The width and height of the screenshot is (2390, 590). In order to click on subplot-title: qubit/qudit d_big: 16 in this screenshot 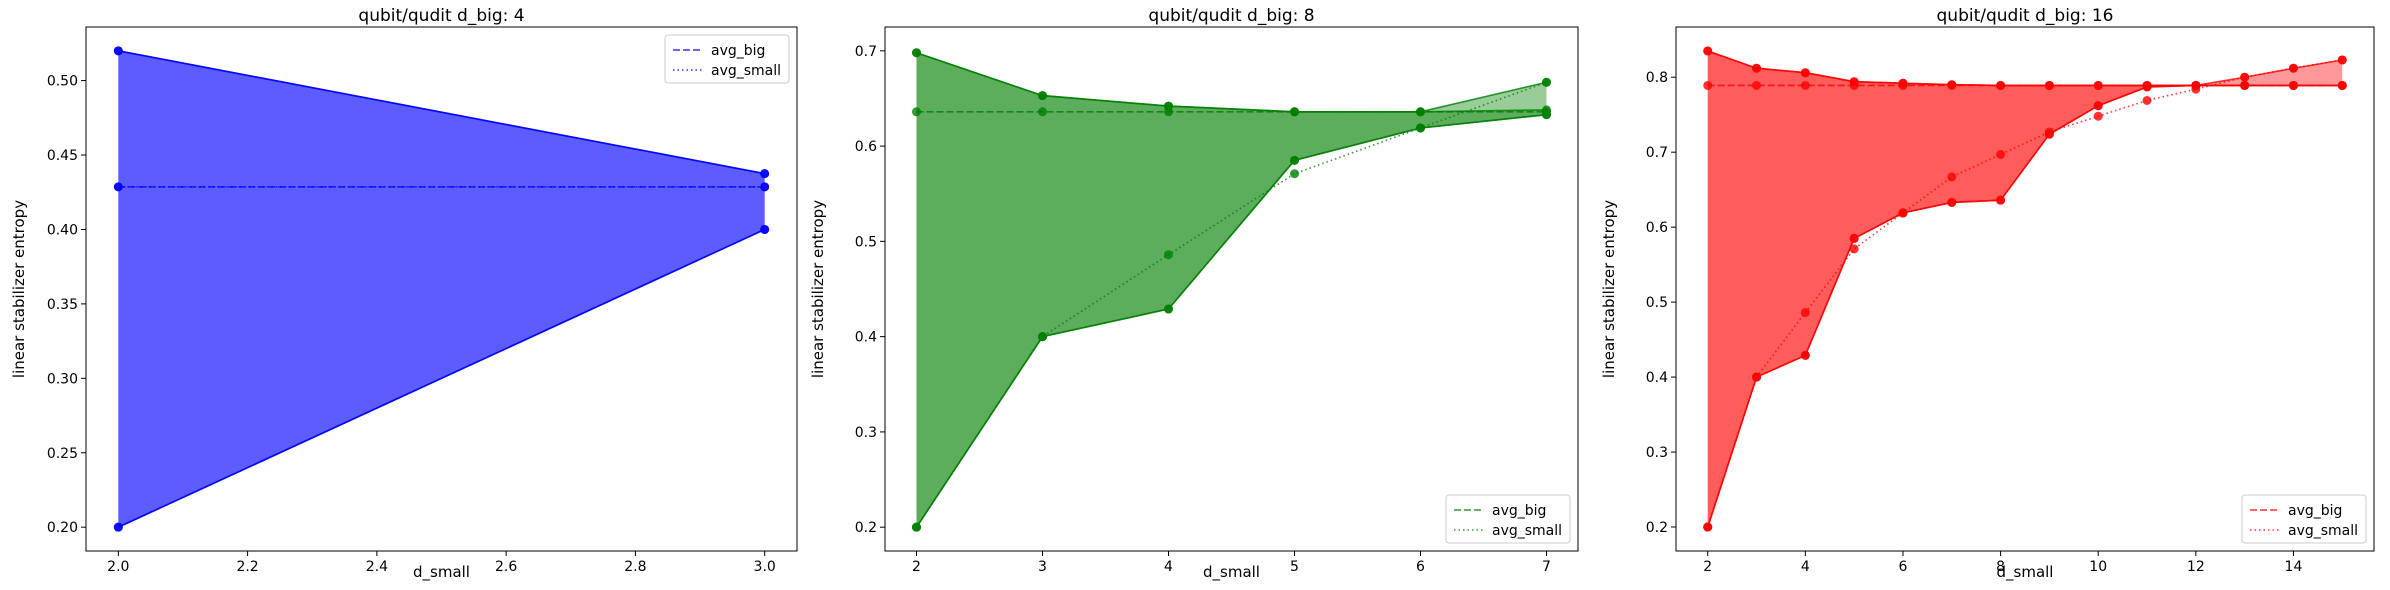, I will do `click(2025, 16)`.